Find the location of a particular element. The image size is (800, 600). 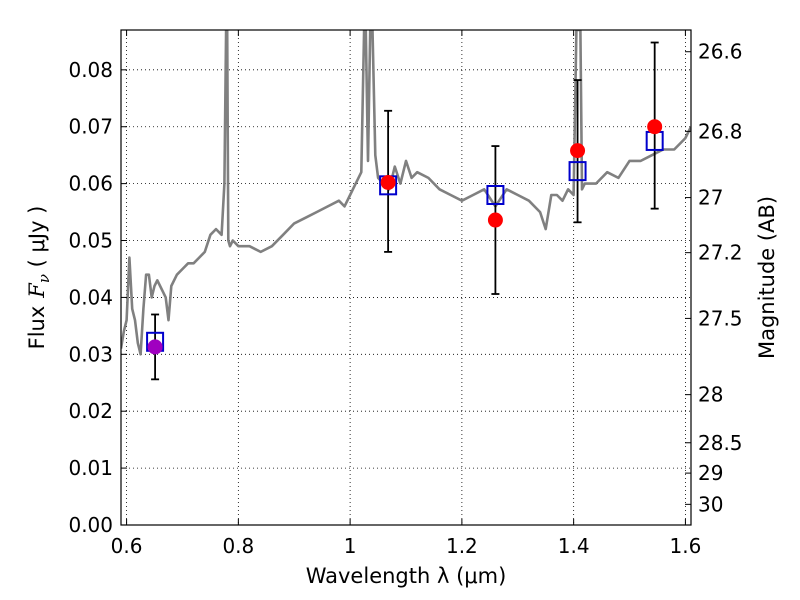

y-tick-label: 0.03 is located at coordinates (90, 354).